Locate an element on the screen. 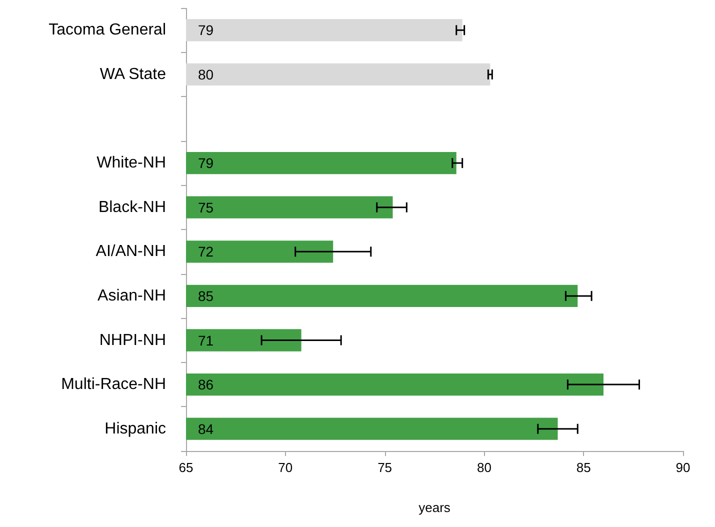 The height and width of the screenshot is (527, 715). x-tick-label: 90 is located at coordinates (683, 467).